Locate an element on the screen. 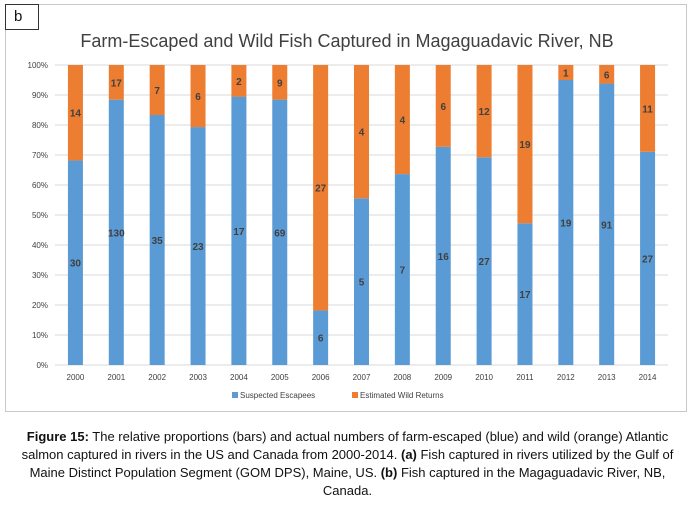  y-tick-label: 80% is located at coordinates (40, 125).